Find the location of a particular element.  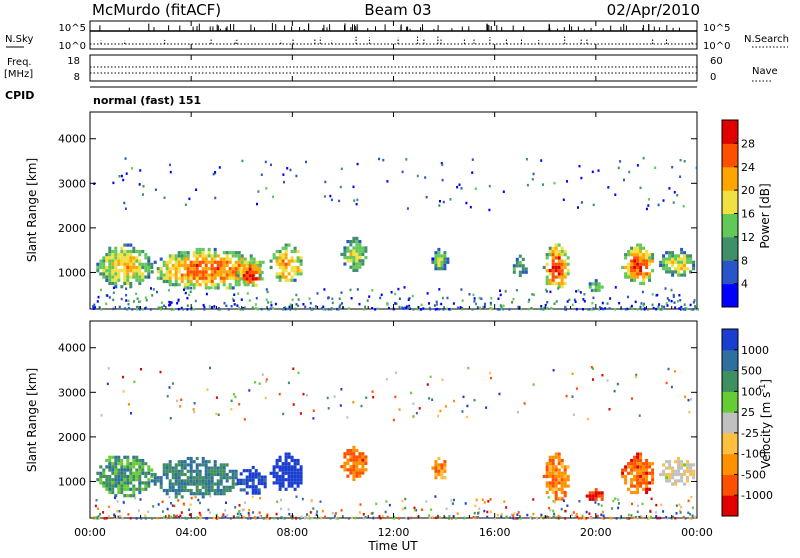

x-tick-label: 00:00 is located at coordinates (90, 532).